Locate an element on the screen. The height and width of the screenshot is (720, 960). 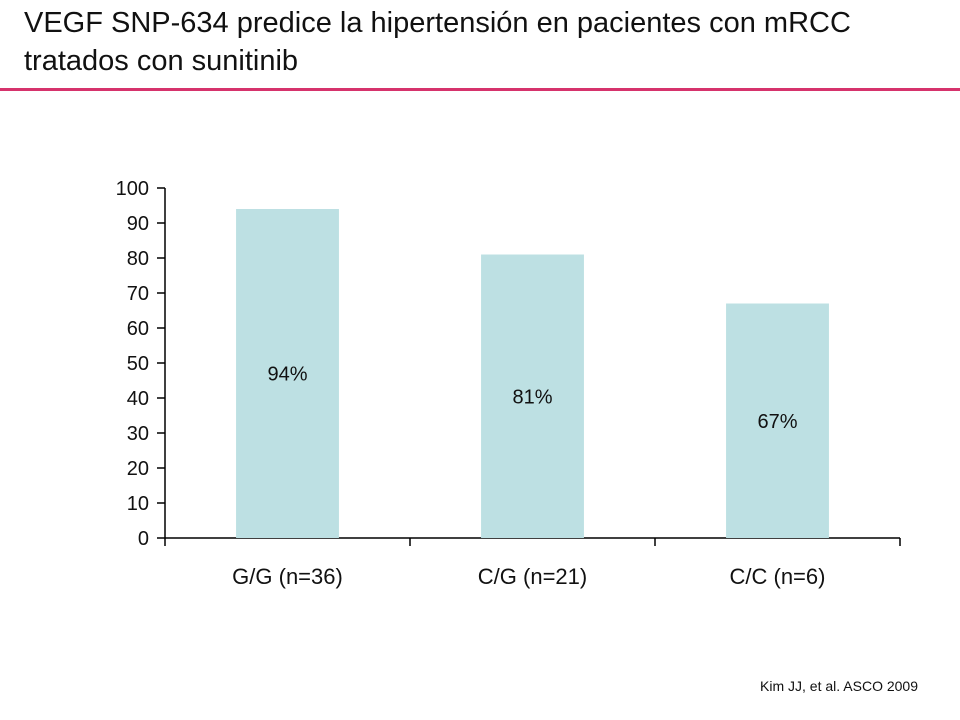
y-tick-label: 0 is located at coordinates (143, 539).